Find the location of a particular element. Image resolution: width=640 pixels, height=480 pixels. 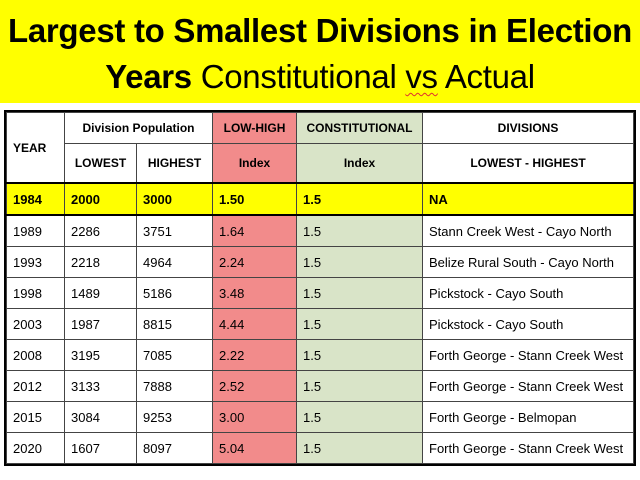

cell-low-high: 3.00 is located at coordinates (255, 417).